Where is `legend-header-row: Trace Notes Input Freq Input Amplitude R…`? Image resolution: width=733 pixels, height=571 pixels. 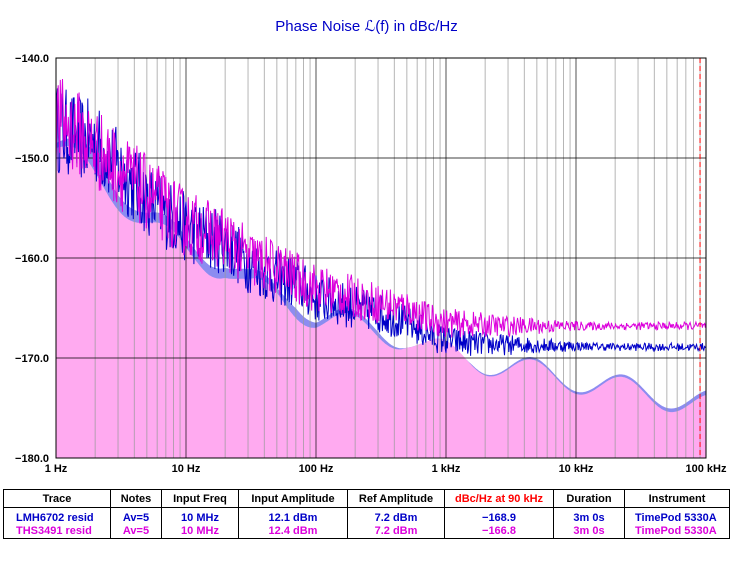 legend-header-row: Trace Notes Input Freq Input Amplitude R… is located at coordinates (366, 498).